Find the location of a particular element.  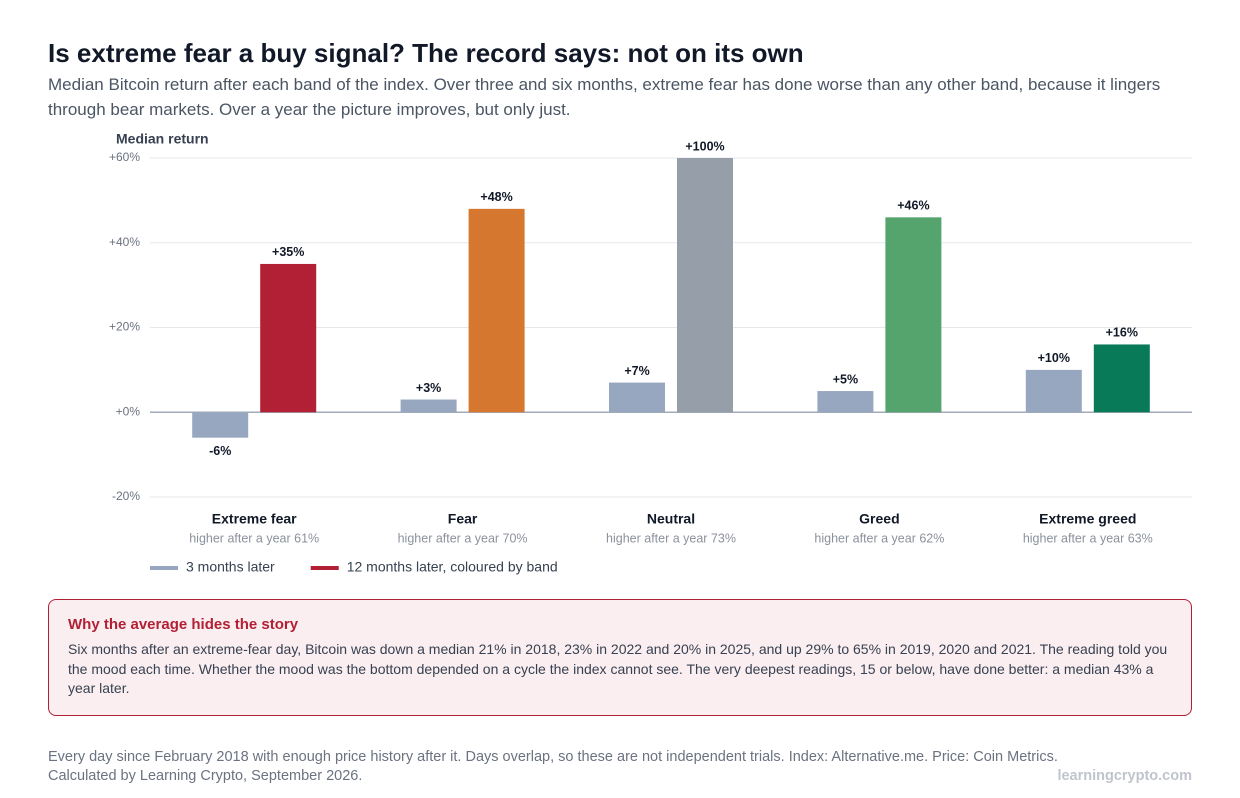

value-label: +3% is located at coordinates (428, 388).